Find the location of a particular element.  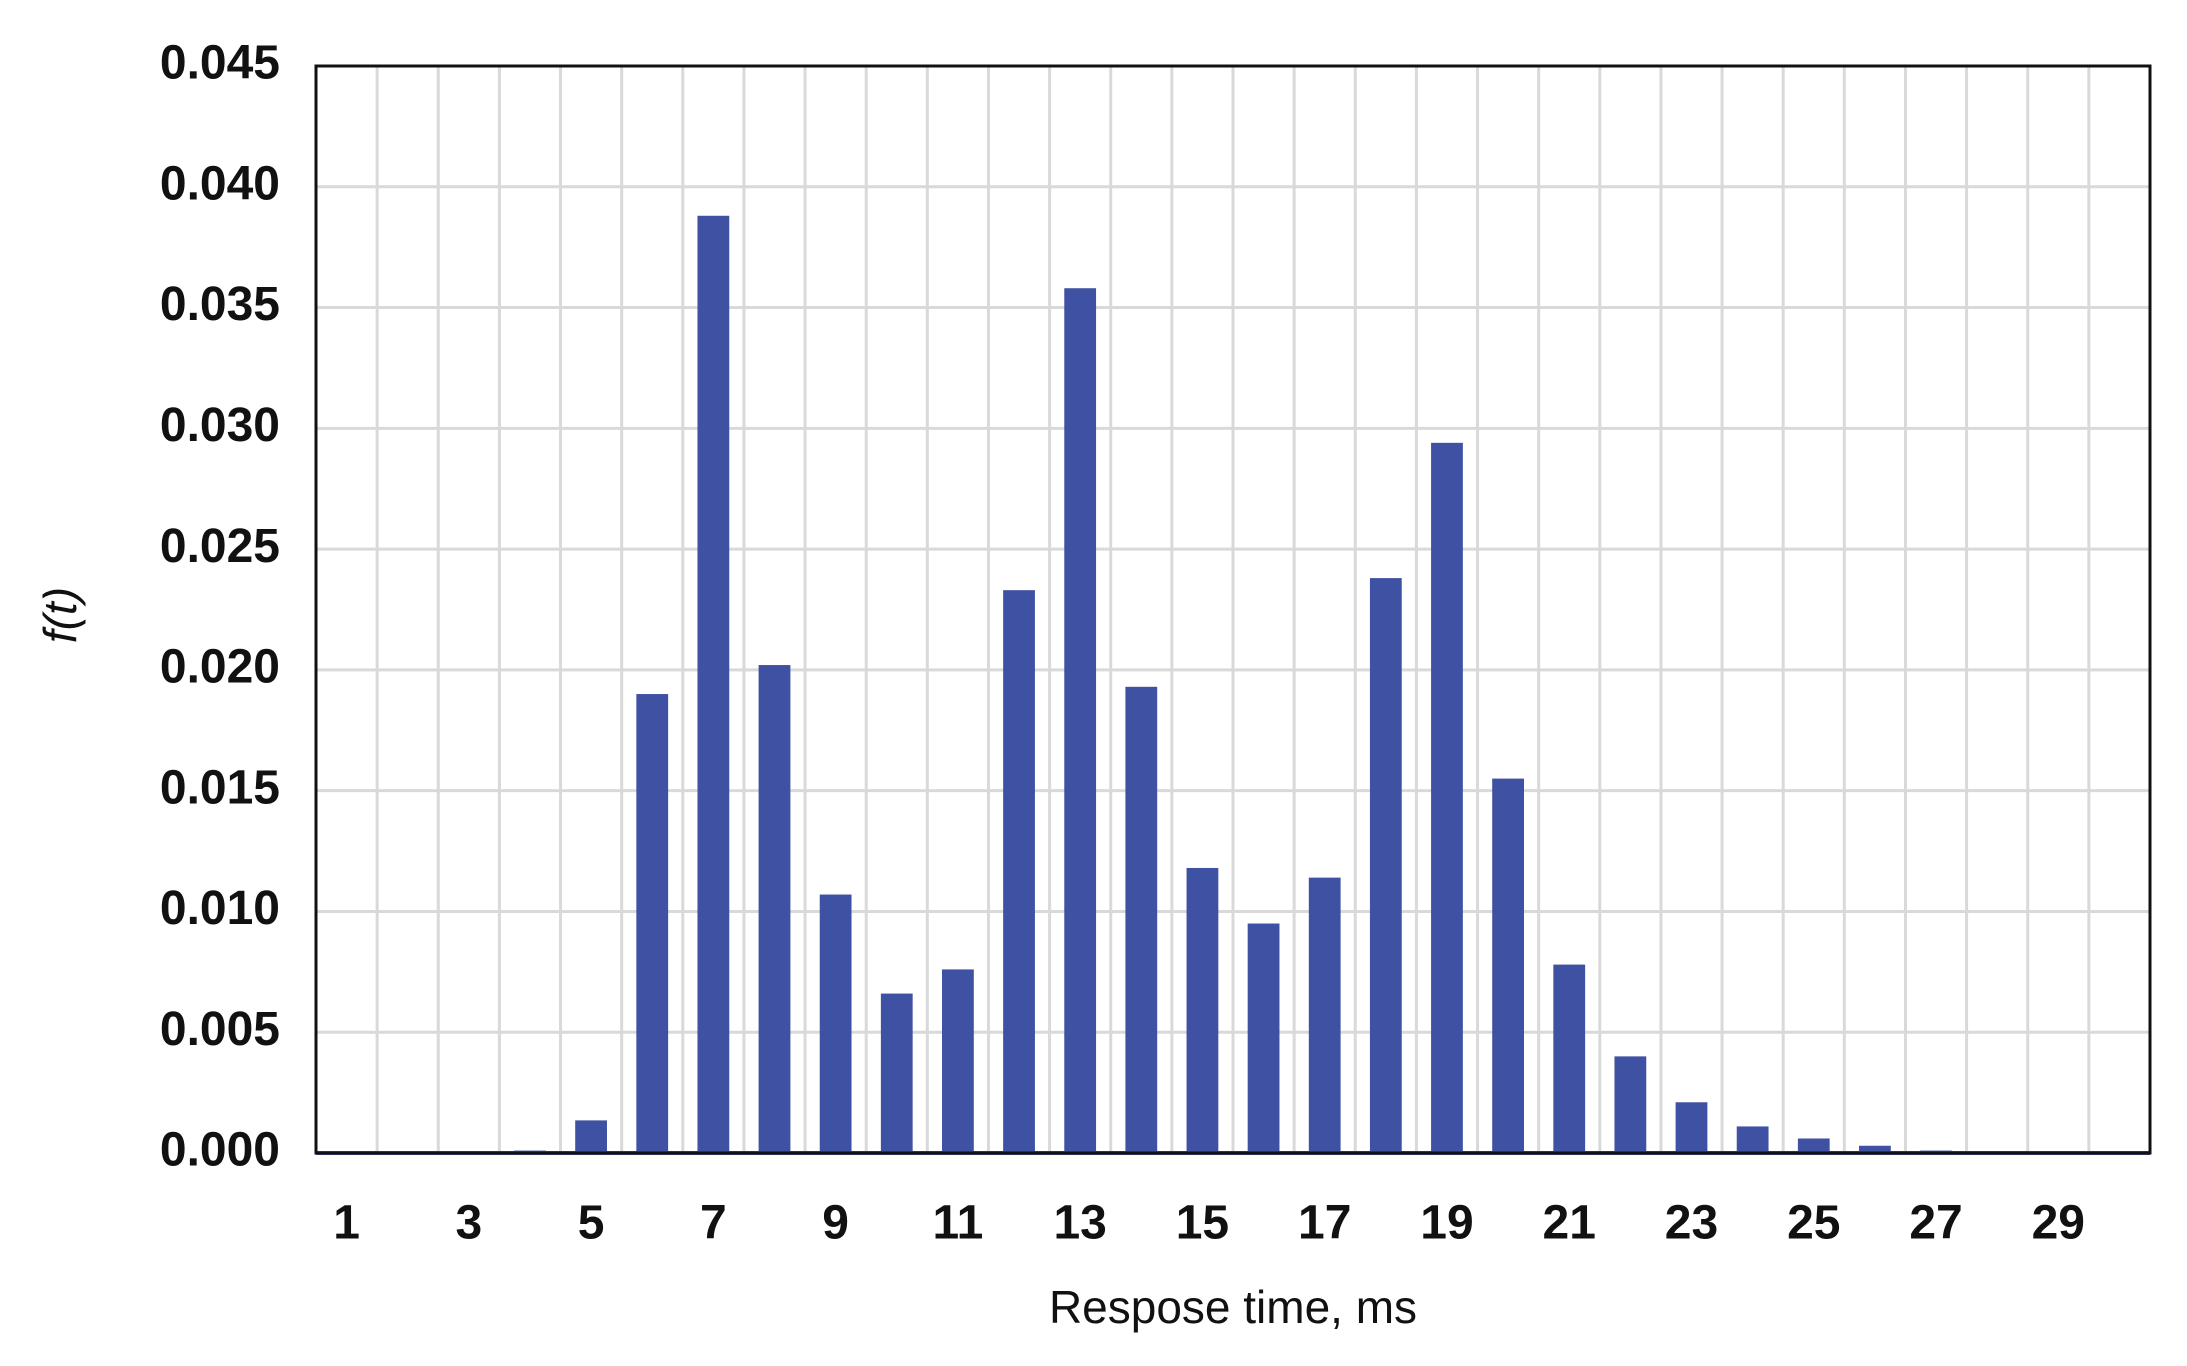

x-tick-label: 7 is located at coordinates (713, 1223).